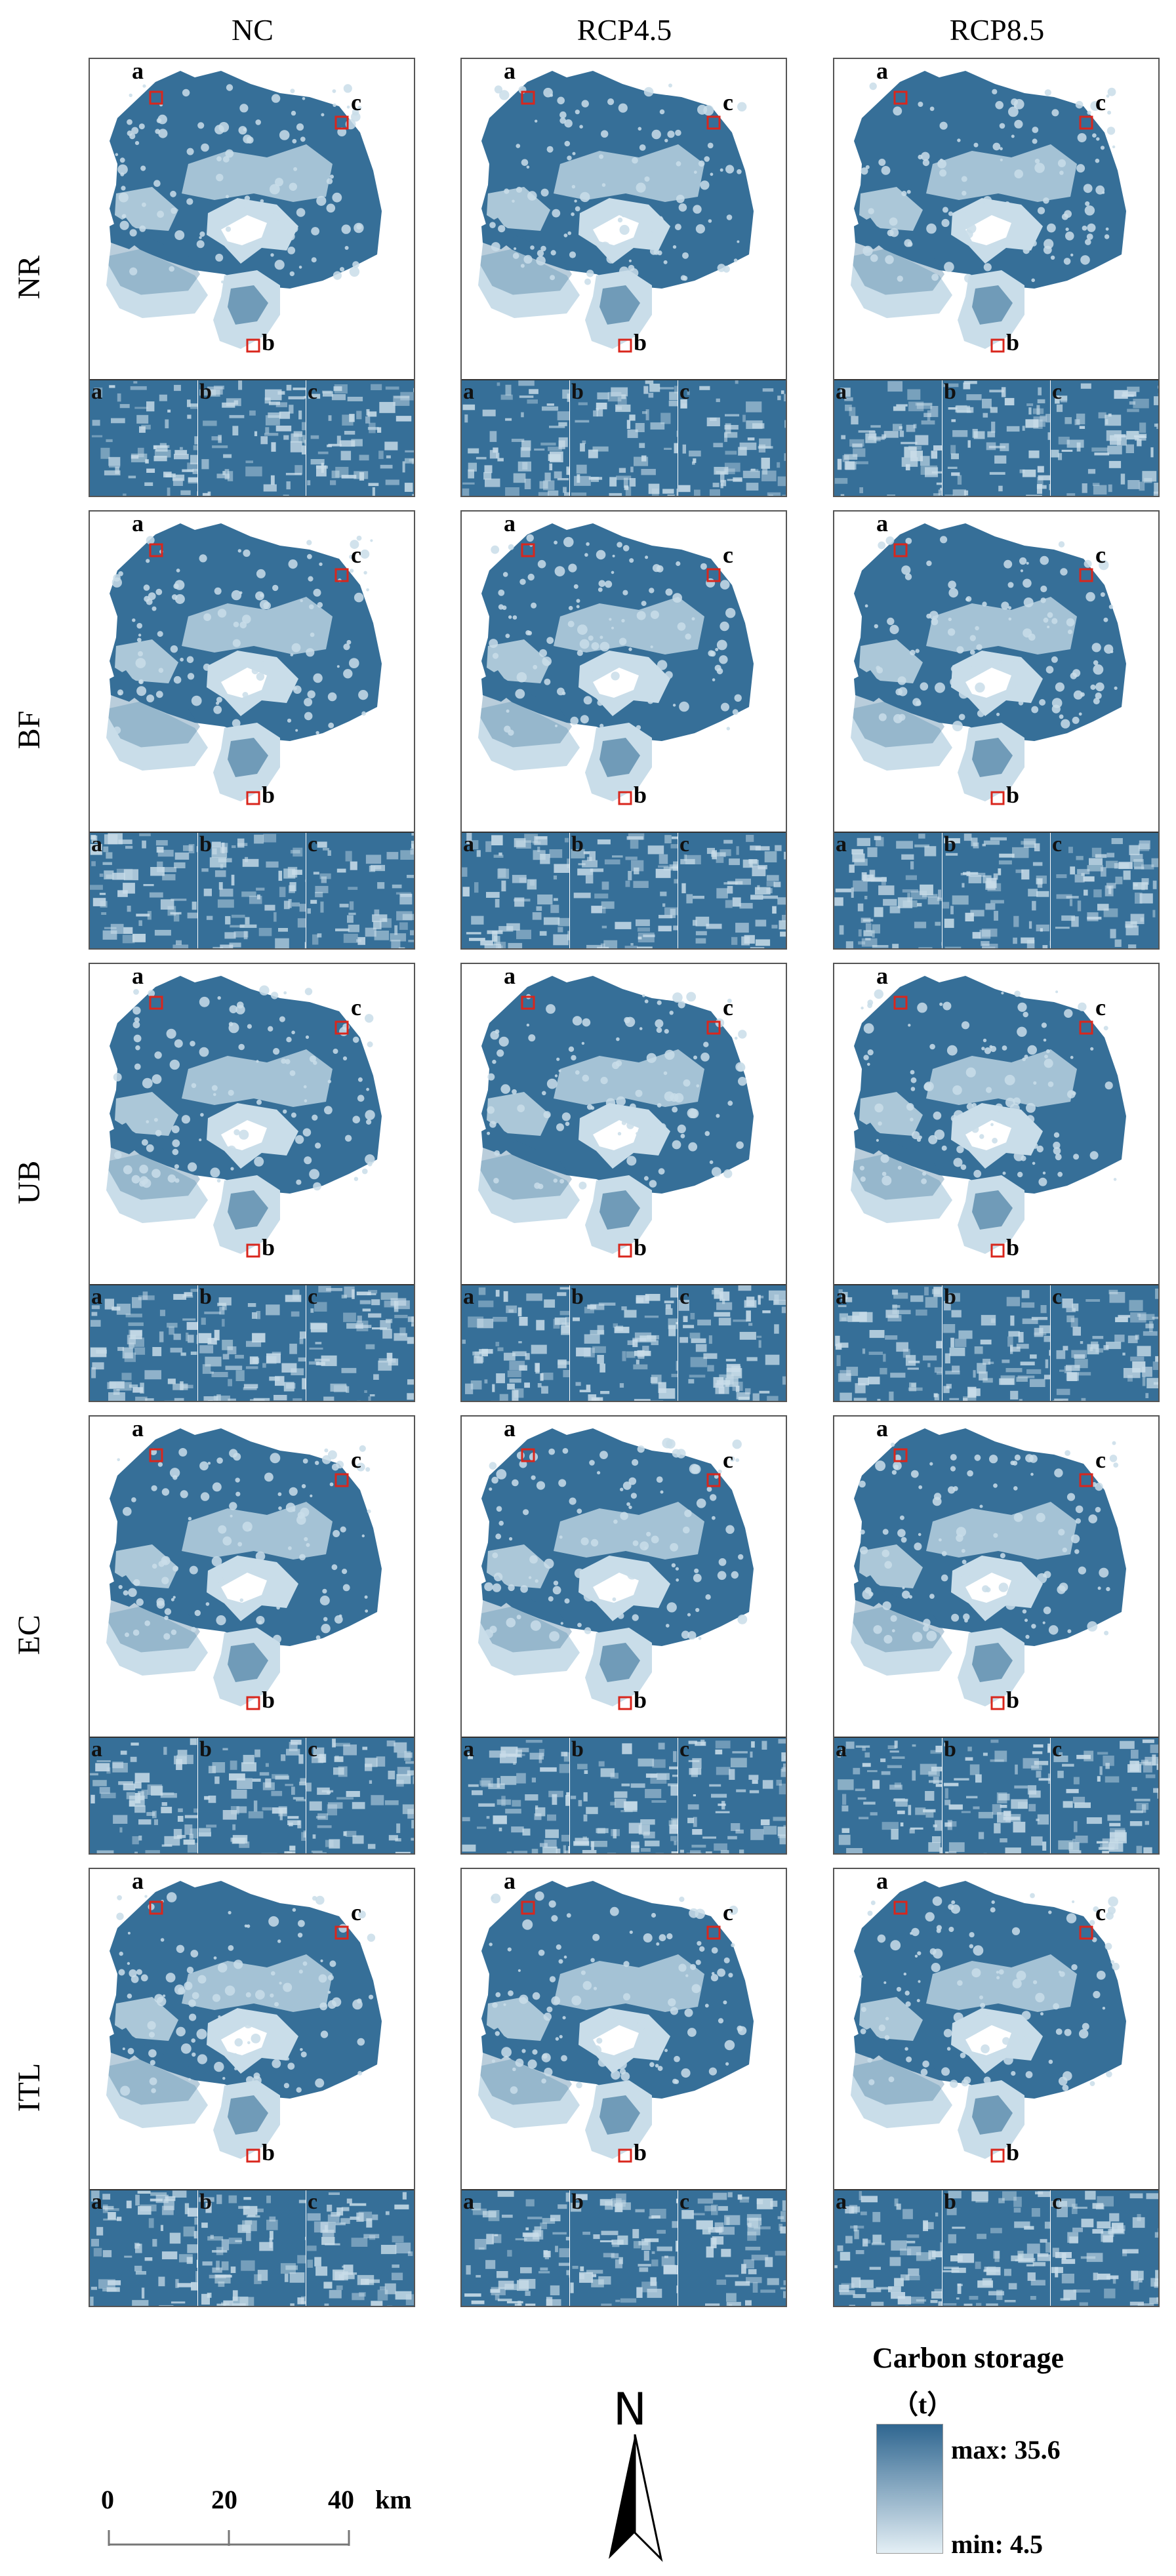  What do you see at coordinates (229, 2538) in the screenshot?
I see `scale-bar` at bounding box center [229, 2538].